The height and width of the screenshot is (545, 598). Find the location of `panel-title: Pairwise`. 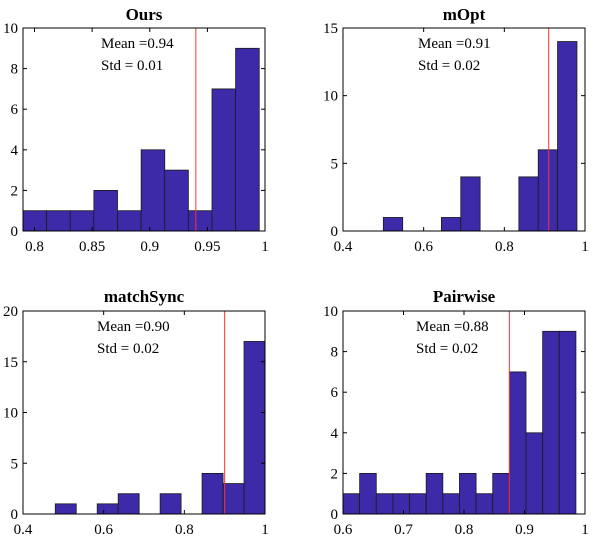

panel-title: Pairwise is located at coordinates (464, 296).